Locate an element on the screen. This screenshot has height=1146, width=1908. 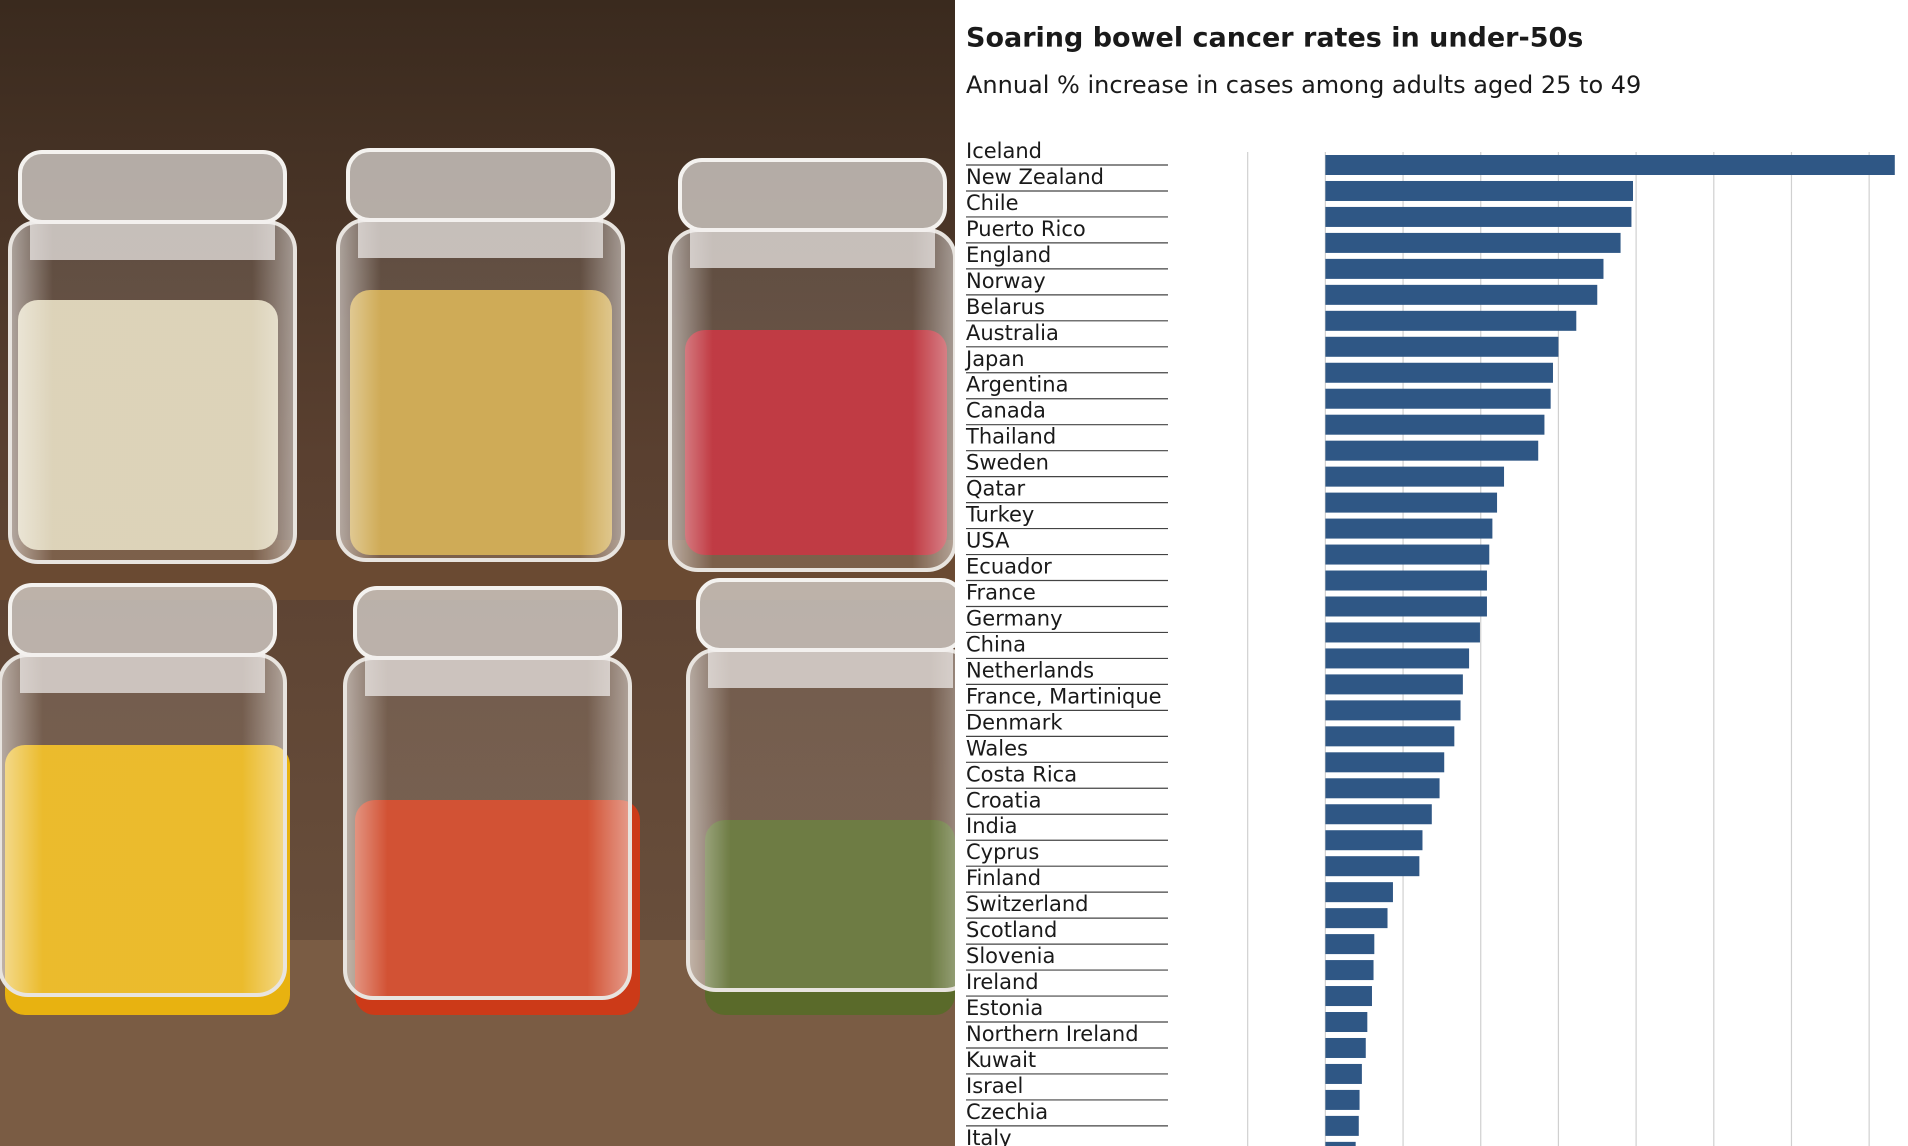
category-label: Denmark is located at coordinates (1014, 722).